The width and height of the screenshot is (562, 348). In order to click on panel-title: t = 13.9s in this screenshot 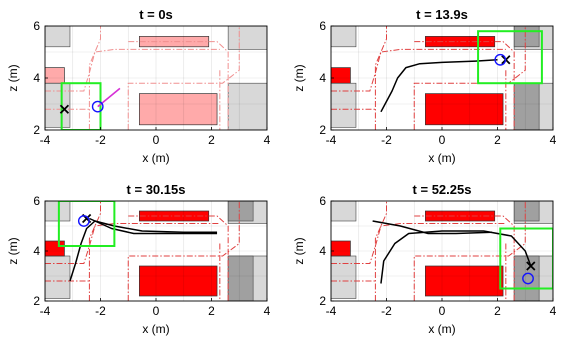, I will do `click(442, 14)`.